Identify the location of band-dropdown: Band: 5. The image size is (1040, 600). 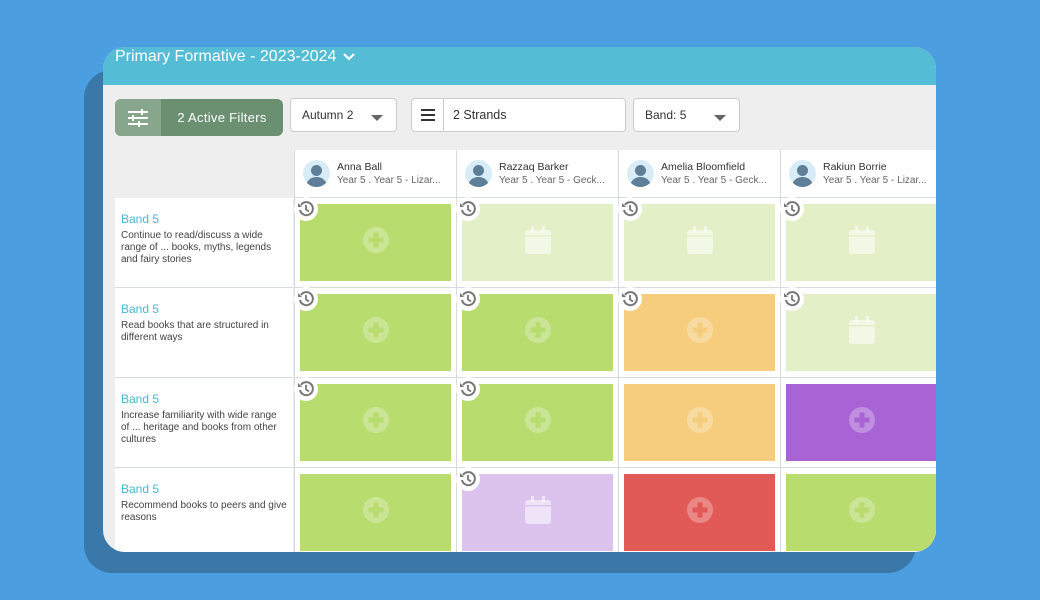
(686, 115).